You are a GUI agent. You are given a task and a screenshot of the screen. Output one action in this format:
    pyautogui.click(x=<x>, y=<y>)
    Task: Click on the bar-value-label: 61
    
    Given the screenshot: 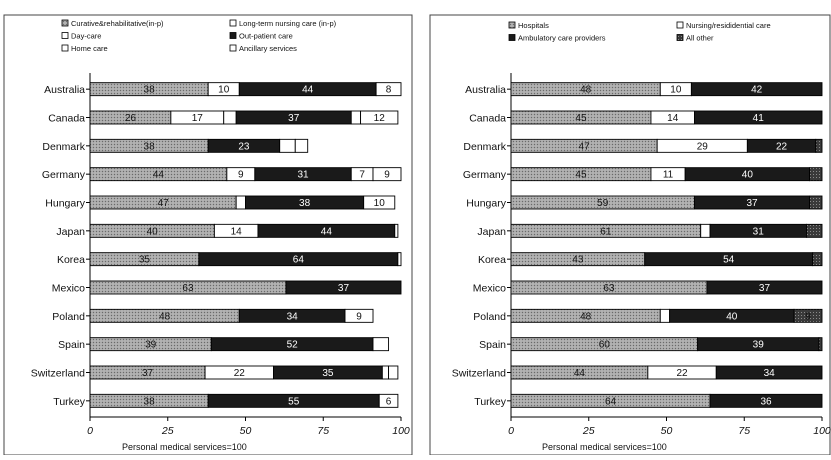 What is the action you would take?
    pyautogui.click(x=606, y=231)
    